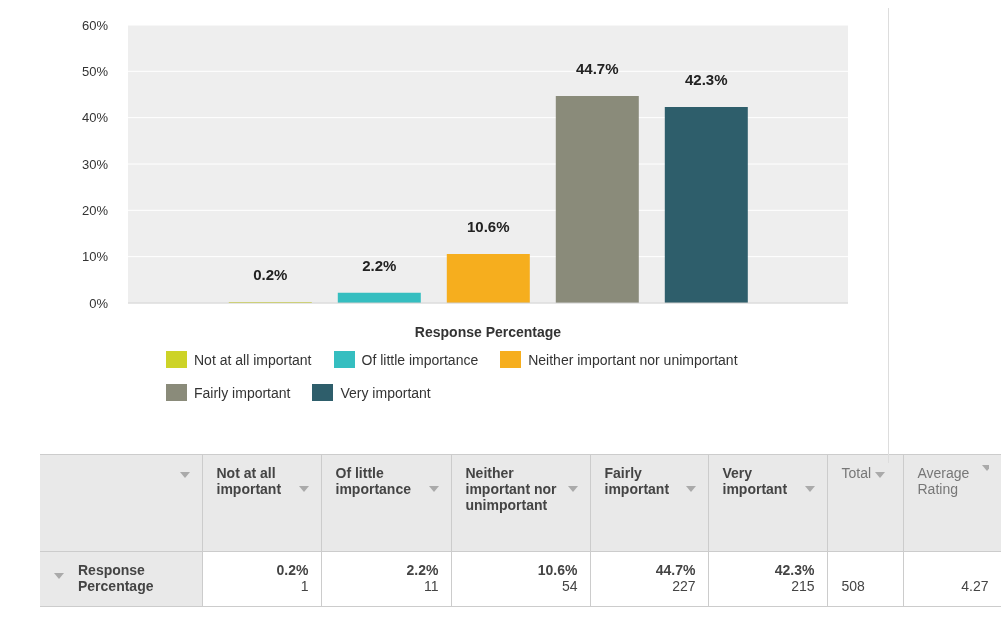  What do you see at coordinates (633, 359) in the screenshot?
I see `legend-label: Neither important nor unimportant` at bounding box center [633, 359].